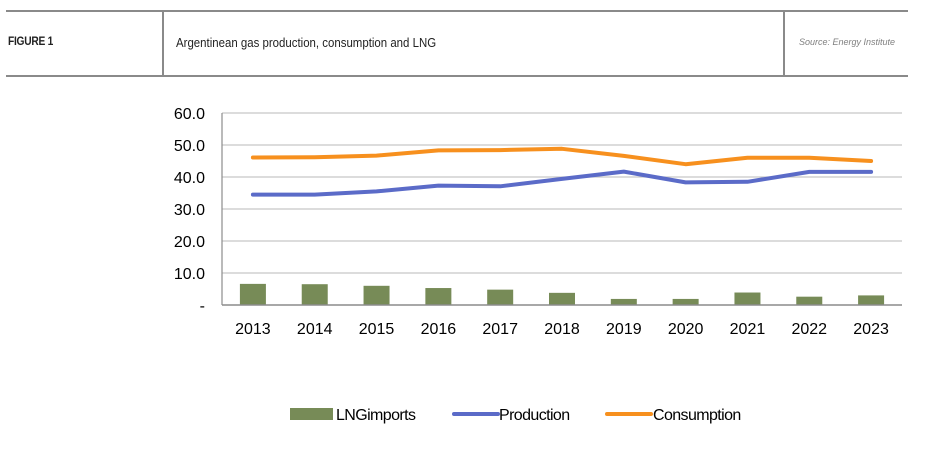  What do you see at coordinates (314, 294) in the screenshot?
I see `bar-lng-2014` at bounding box center [314, 294].